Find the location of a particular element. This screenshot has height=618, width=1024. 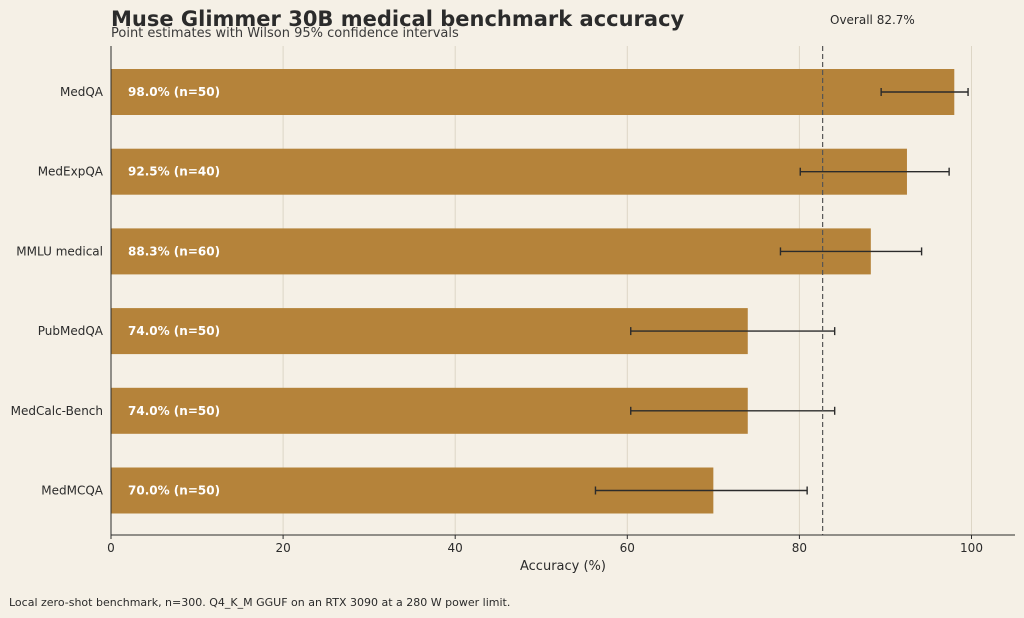

x-tick-label: 20 is located at coordinates (282, 548).